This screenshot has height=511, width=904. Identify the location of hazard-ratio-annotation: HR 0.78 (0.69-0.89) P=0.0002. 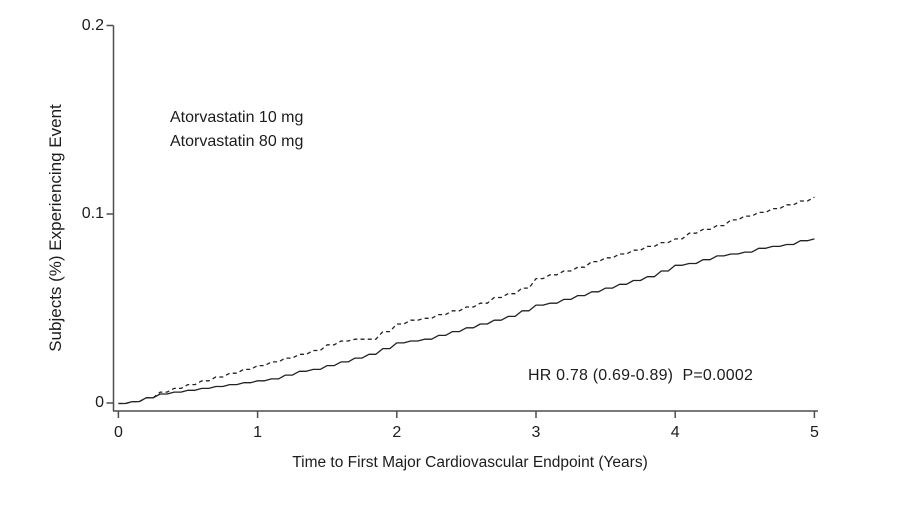
(641, 375).